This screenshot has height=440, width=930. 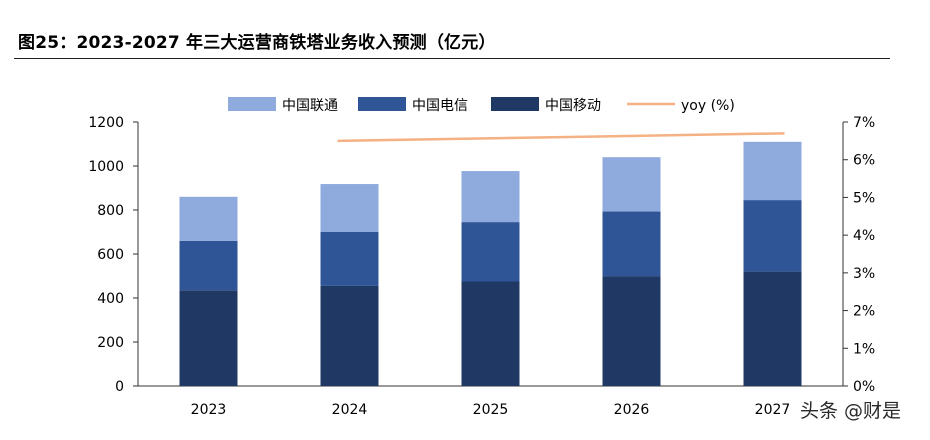 I want to click on yoy-line, so click(x=561, y=137).